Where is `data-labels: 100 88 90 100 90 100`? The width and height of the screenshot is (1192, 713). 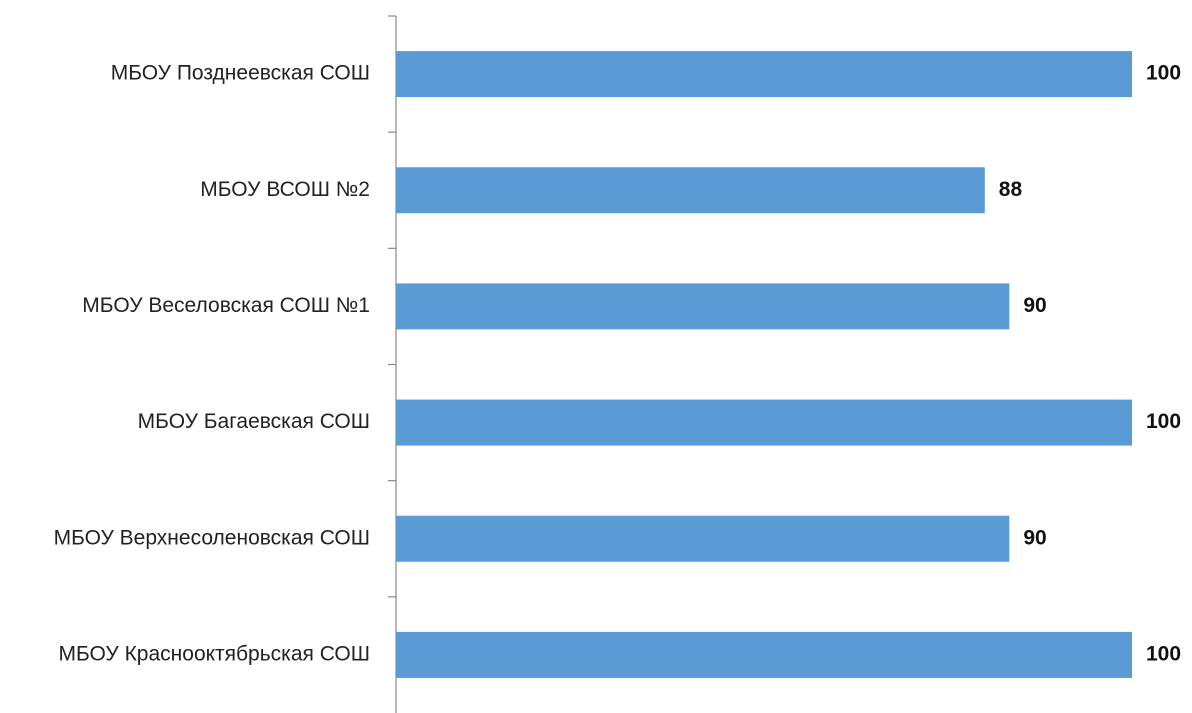
data-labels: 100 88 90 100 90 100 is located at coordinates (1090, 364).